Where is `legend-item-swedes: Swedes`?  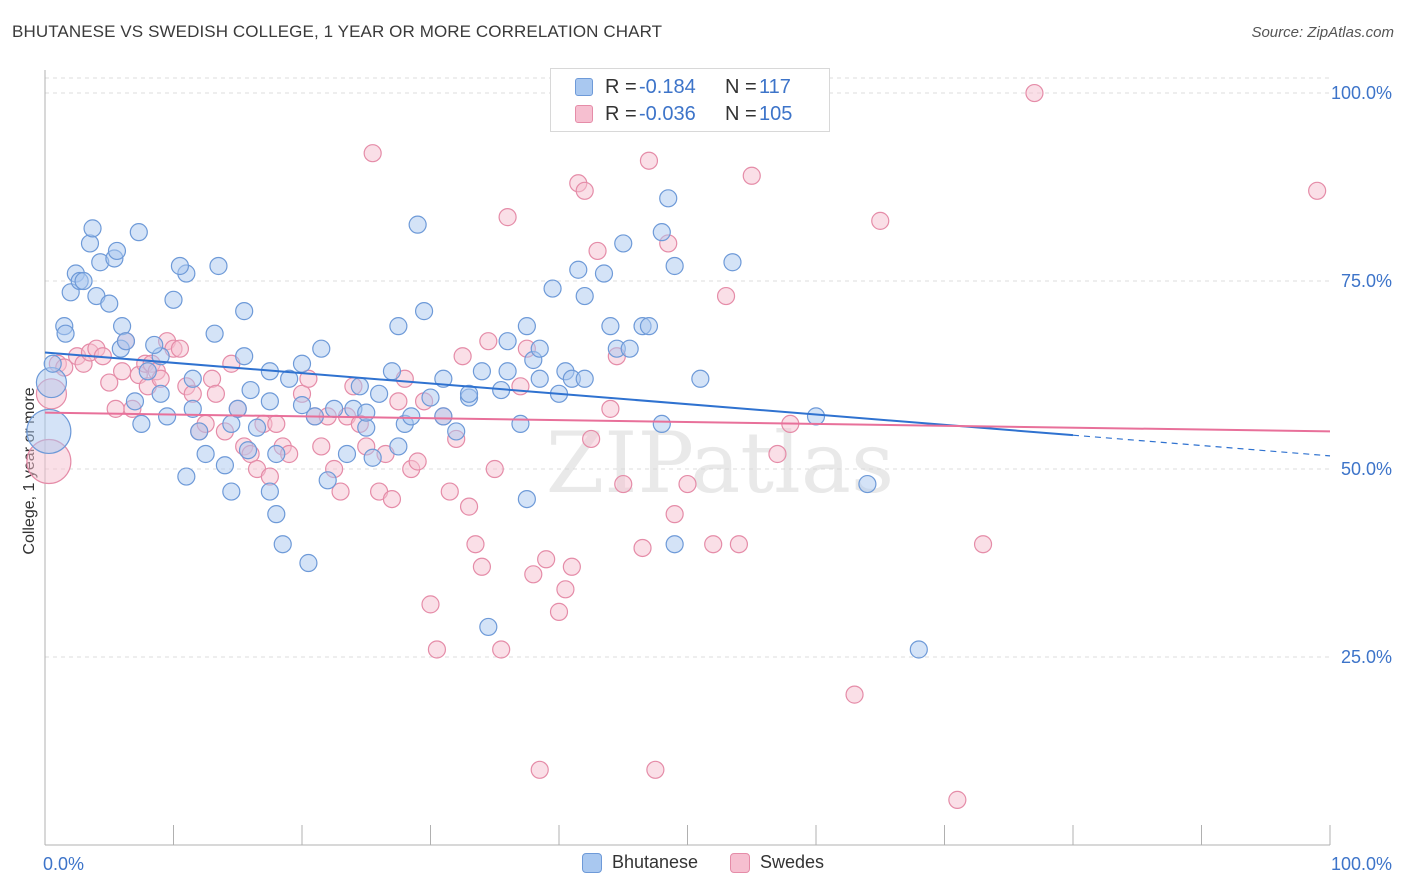 legend-item-swedes: Swedes is located at coordinates (777, 862).